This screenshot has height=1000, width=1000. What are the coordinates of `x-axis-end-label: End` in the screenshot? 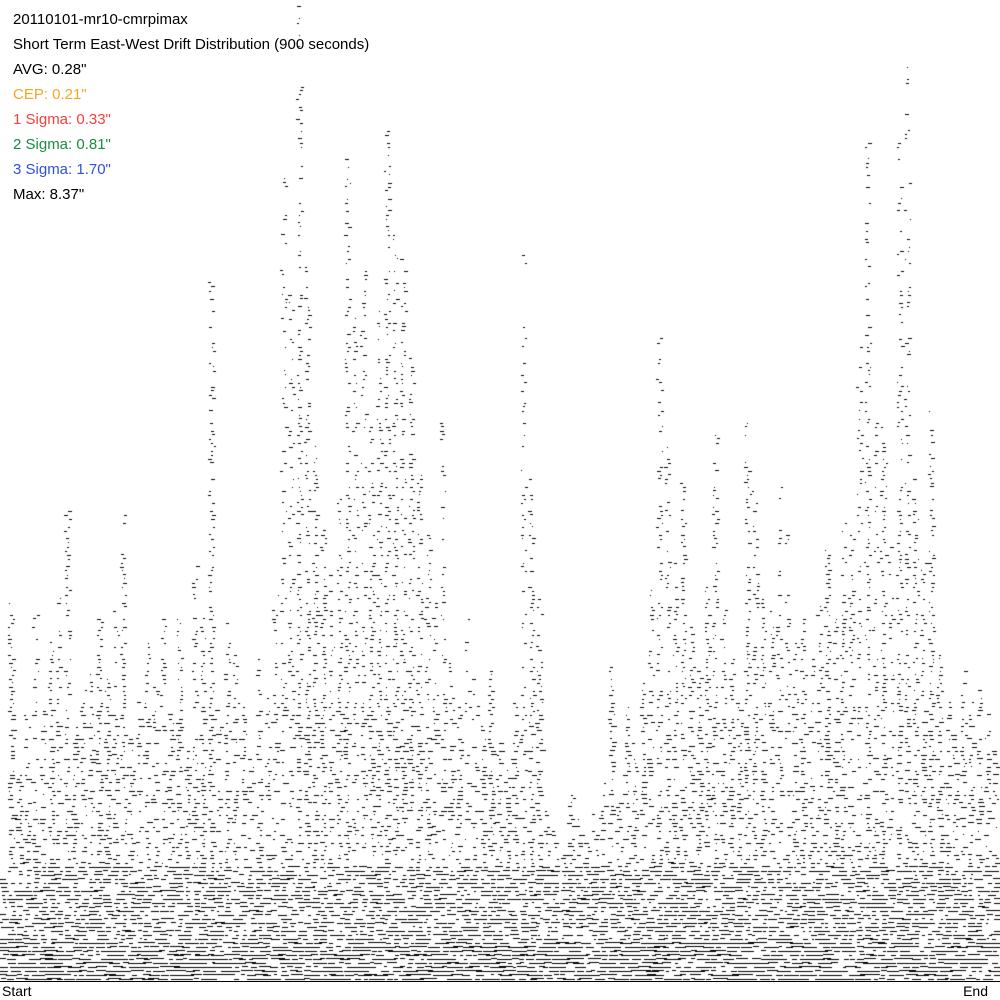 It's located at (975, 991).